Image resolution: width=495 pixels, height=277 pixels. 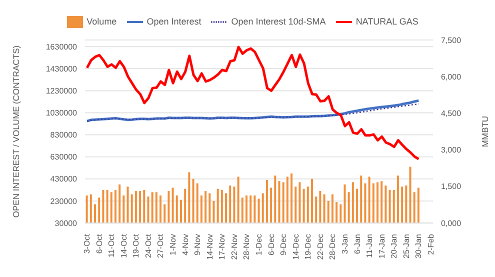 I want to click on x-tick-label: 6-Oct, so click(x=99, y=243).